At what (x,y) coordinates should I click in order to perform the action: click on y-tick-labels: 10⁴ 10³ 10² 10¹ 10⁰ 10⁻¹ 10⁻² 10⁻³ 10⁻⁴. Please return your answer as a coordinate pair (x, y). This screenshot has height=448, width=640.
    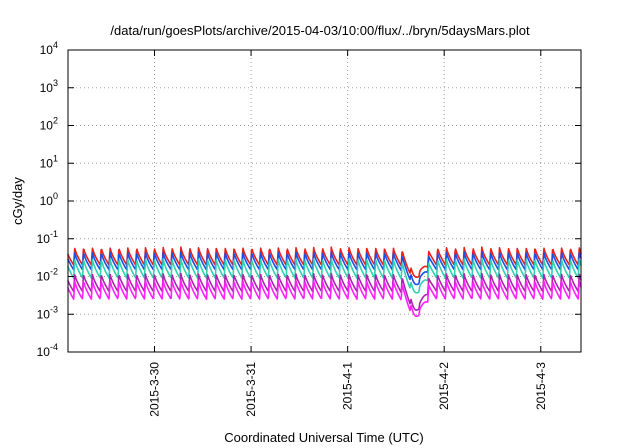
    Looking at the image, I should click on (47, 199).